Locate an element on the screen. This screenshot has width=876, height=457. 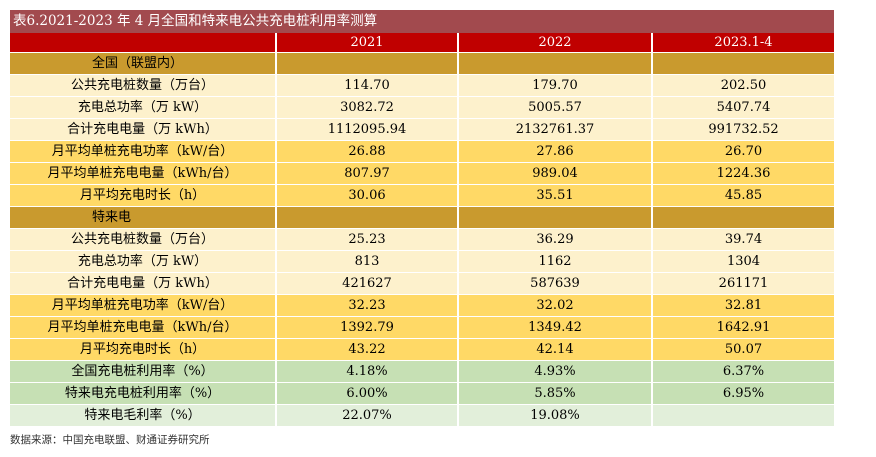
value-cell: 1304 is located at coordinates (743, 261).